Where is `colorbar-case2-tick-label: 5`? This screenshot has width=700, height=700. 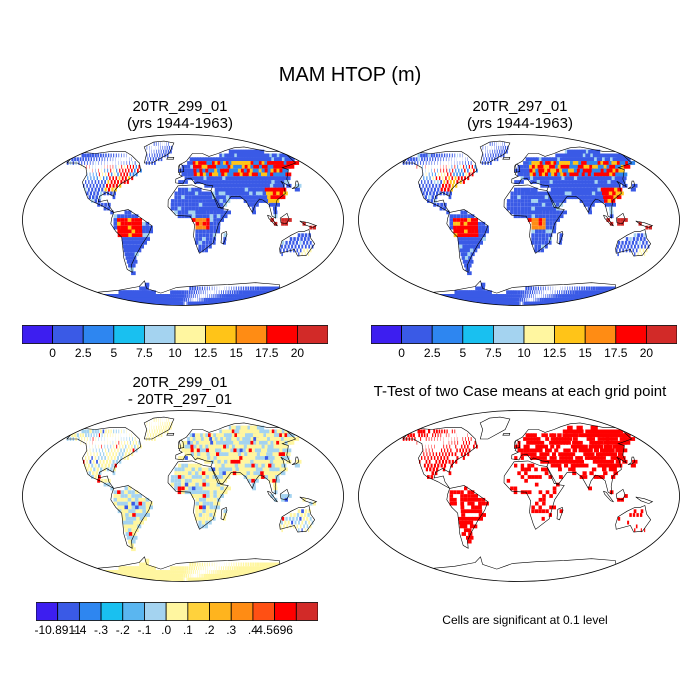 colorbar-case2-tick-label: 5 is located at coordinates (463, 353).